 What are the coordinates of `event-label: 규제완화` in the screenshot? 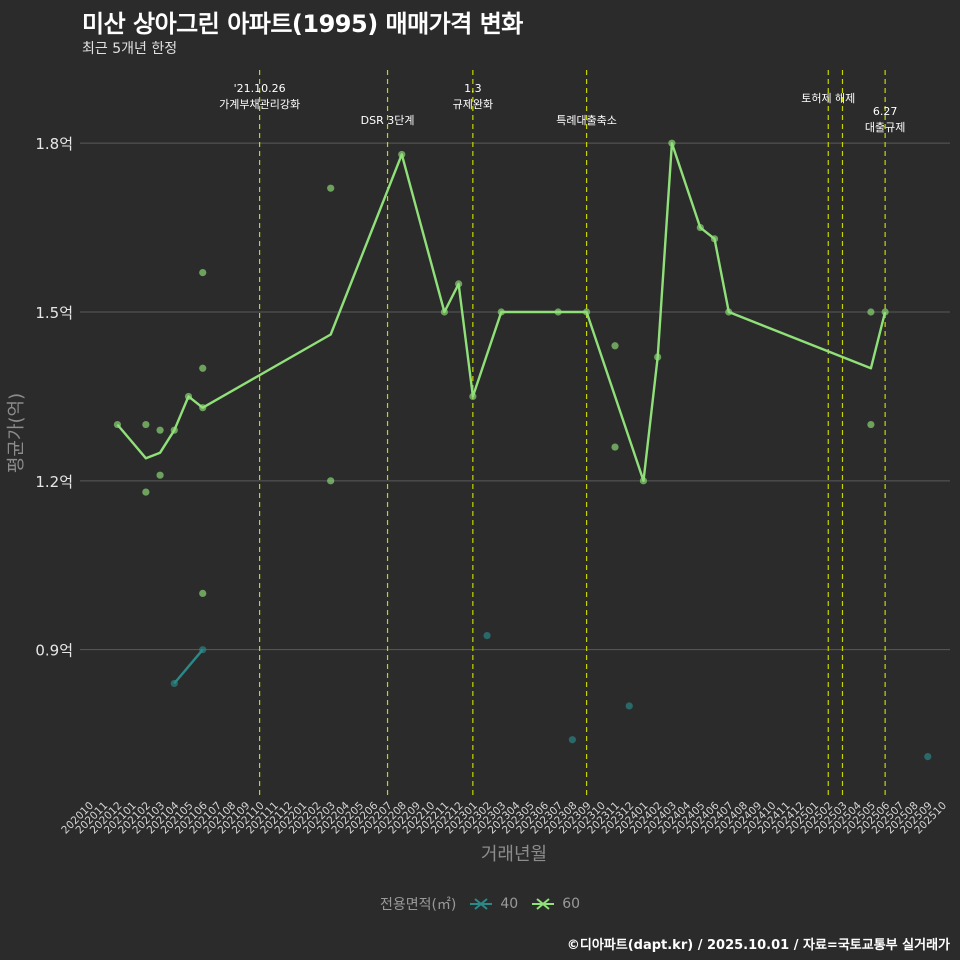 It's located at (473, 104).